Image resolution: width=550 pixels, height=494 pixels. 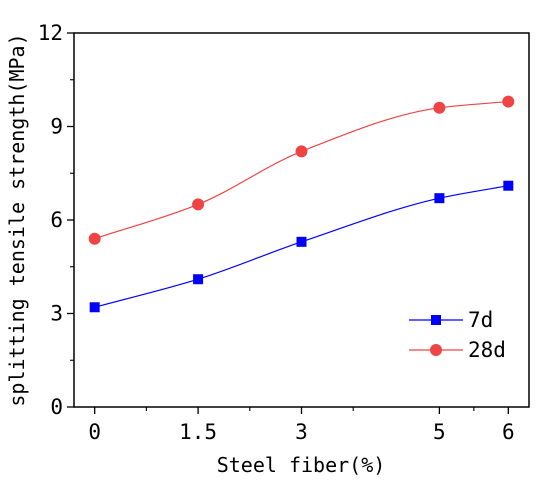 What do you see at coordinates (94, 432) in the screenshot?
I see `x-tick-label: 0` at bounding box center [94, 432].